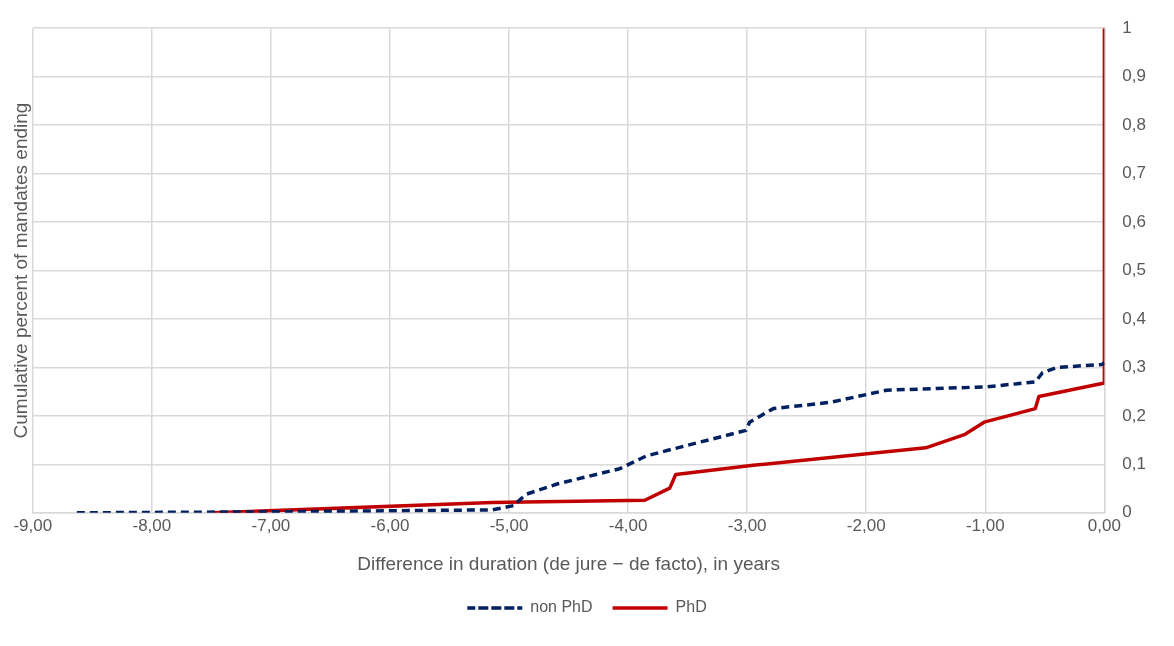  Describe the element at coordinates (568, 563) in the screenshot. I see `x-axis-title: Difference in duration (de jure − de facto), in years` at that location.